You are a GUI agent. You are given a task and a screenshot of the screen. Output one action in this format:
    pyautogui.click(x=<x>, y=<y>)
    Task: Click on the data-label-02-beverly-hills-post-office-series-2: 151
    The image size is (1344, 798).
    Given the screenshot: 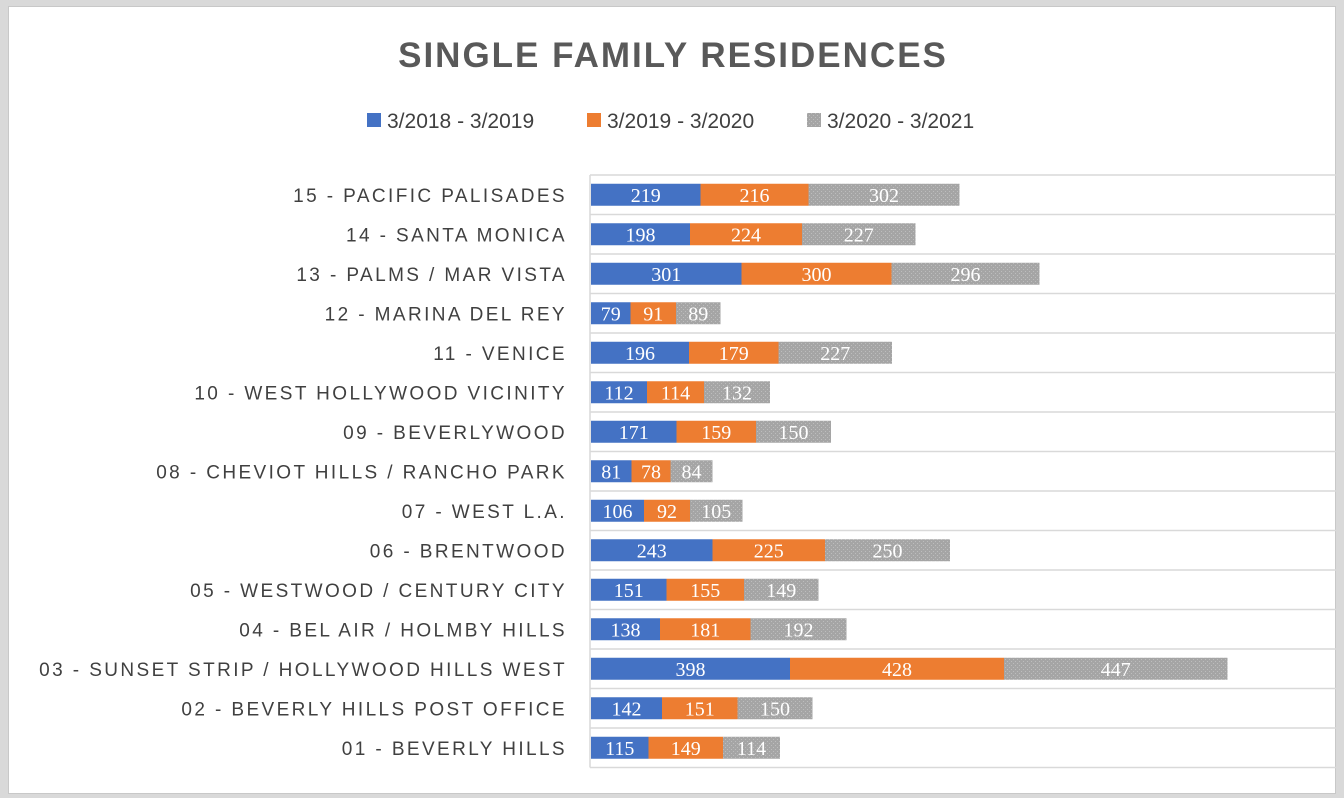 What is the action you would take?
    pyautogui.click(x=700, y=709)
    